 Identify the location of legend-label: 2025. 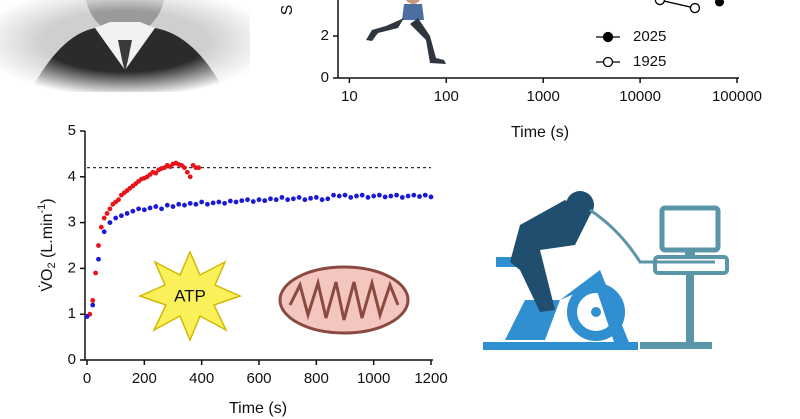
(649, 36).